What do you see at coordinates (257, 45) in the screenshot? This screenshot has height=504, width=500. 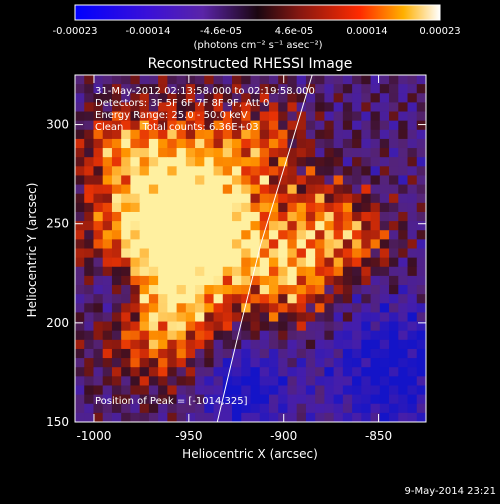 I see `colorbar-unit-label: (photons cm⁻² s⁻¹ asec⁻²)` at bounding box center [257, 45].